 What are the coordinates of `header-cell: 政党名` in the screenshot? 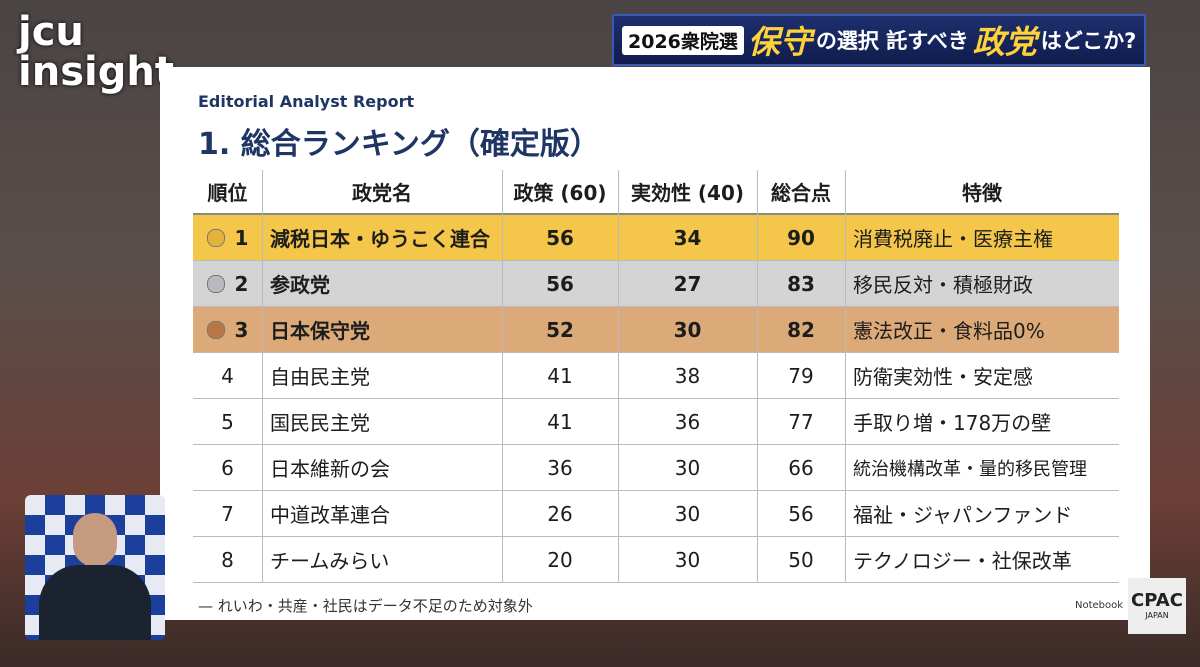 It's located at (382, 192).